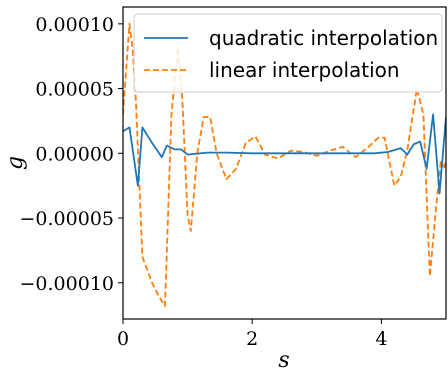  Describe the element at coordinates (283, 360) in the screenshot. I see `x-axis-label: s` at that location.